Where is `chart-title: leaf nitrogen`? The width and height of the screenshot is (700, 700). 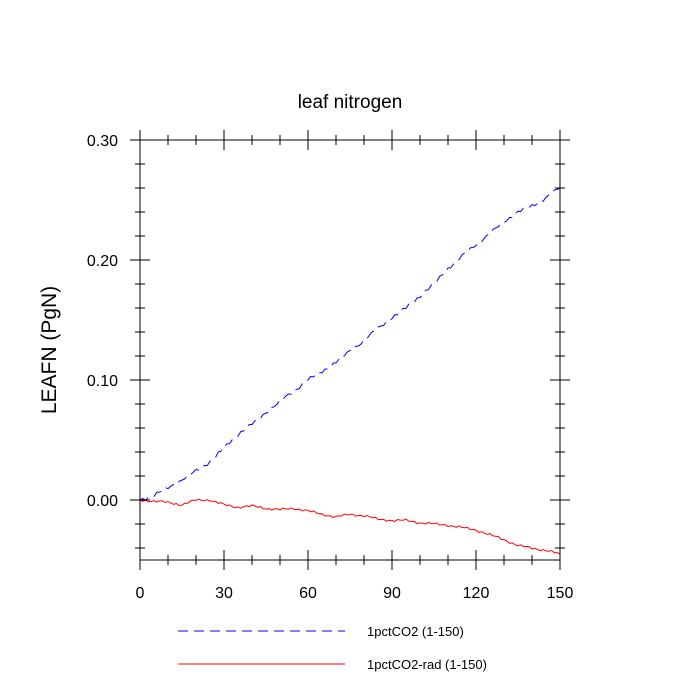
chart-title: leaf nitrogen is located at coordinates (350, 102).